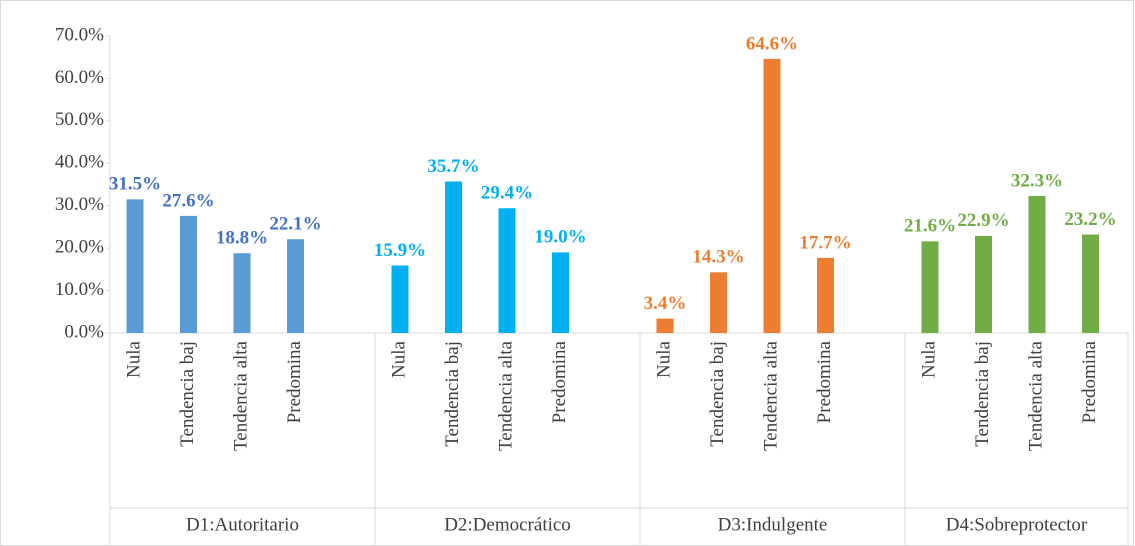 Image resolution: width=1135 pixels, height=546 pixels. What do you see at coordinates (79, 247) in the screenshot?
I see `y-tick-label: 20.0%` at bounding box center [79, 247].